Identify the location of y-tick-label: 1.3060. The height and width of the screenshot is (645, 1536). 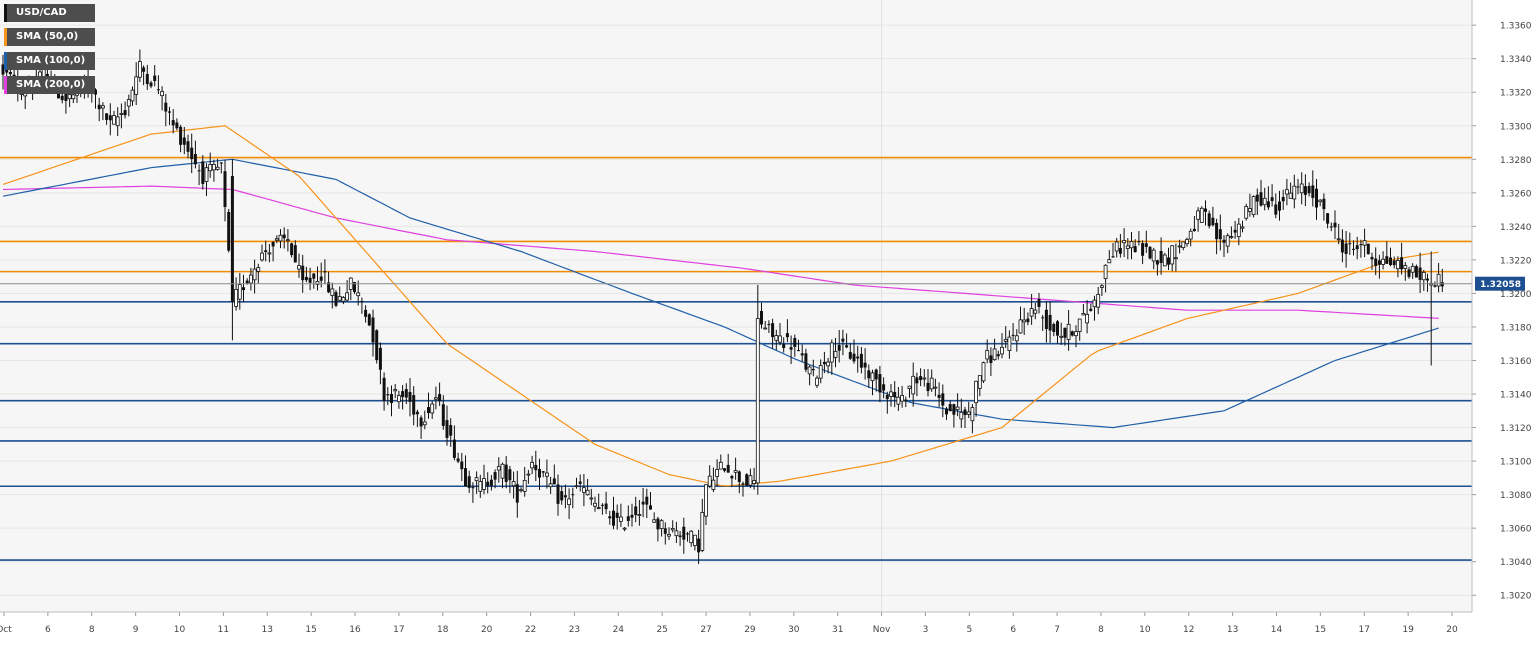
(1516, 530).